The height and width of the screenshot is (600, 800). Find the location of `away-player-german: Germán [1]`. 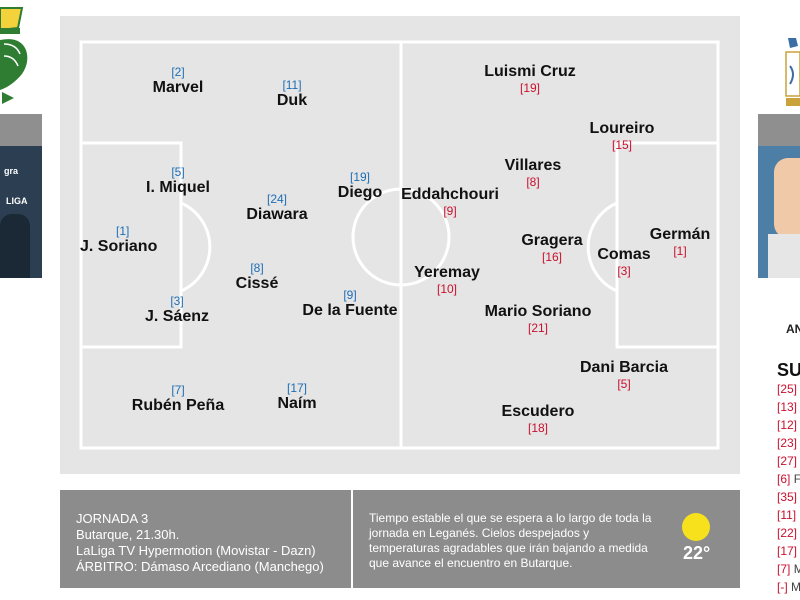

away-player-german: Germán [1] is located at coordinates (680, 242).